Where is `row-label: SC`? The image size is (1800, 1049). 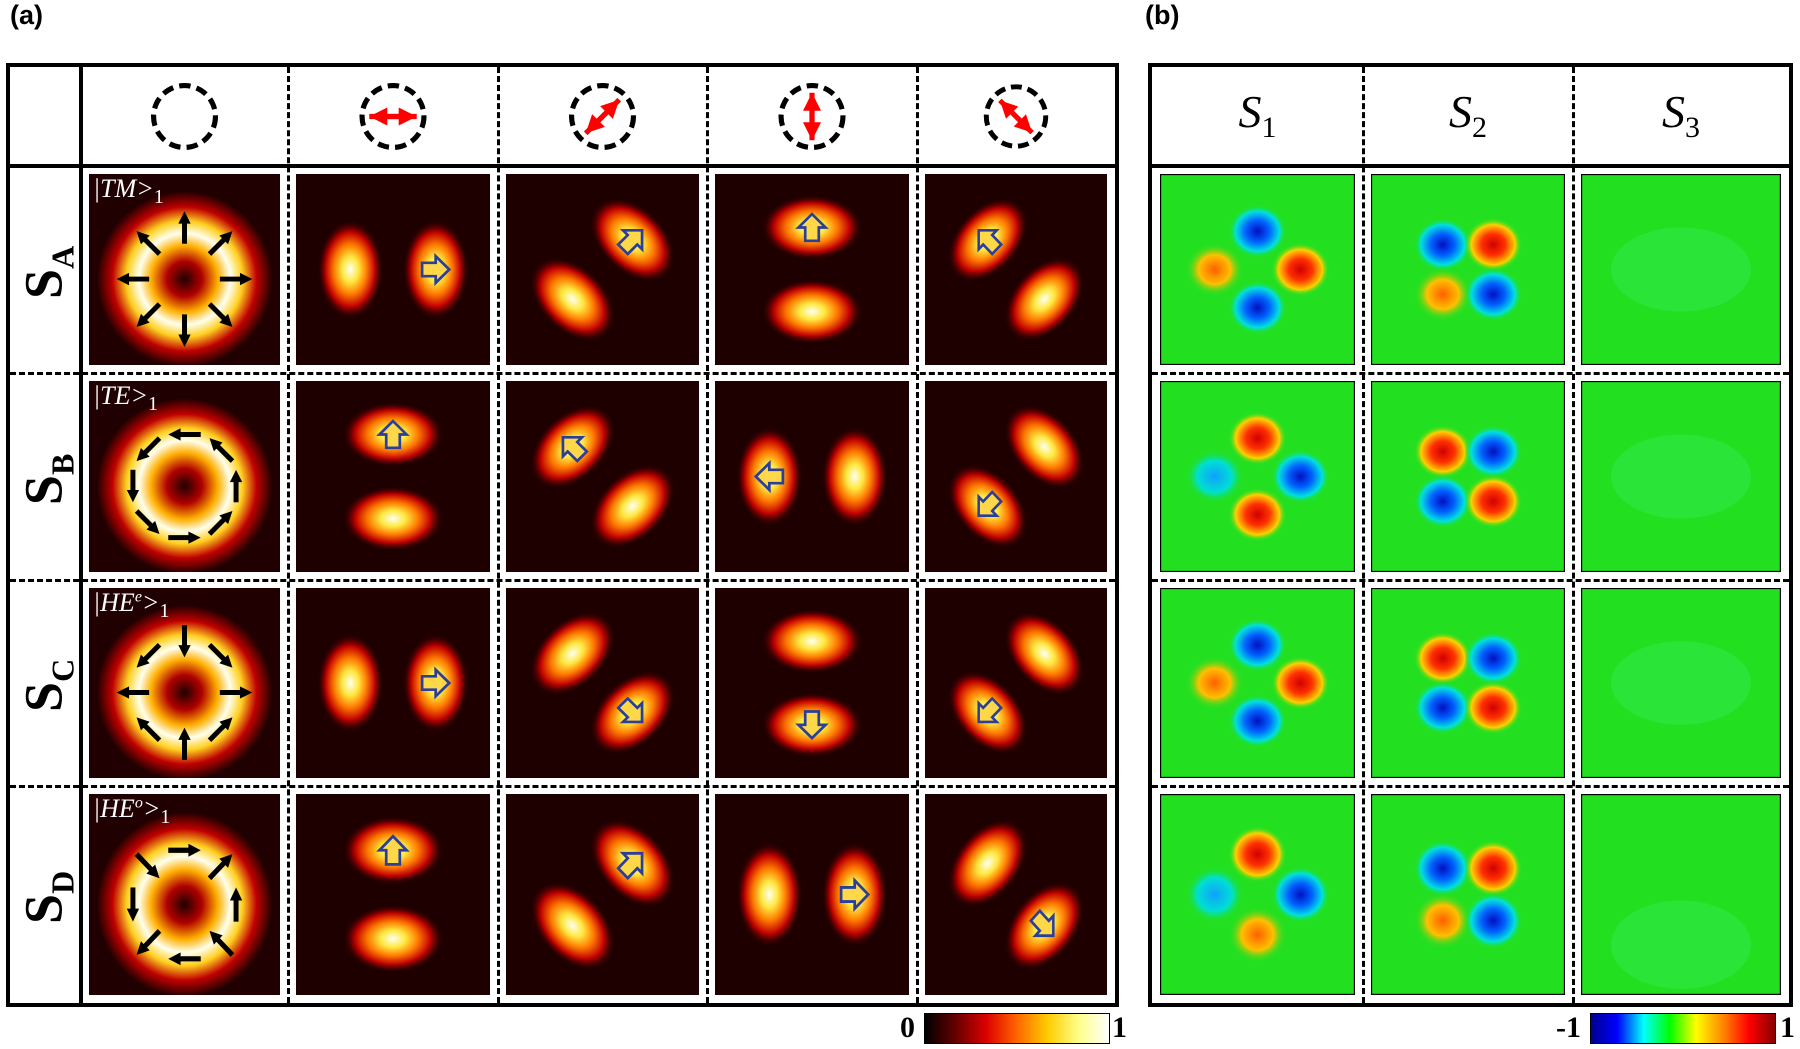 row-label: SC is located at coordinates (47, 685).